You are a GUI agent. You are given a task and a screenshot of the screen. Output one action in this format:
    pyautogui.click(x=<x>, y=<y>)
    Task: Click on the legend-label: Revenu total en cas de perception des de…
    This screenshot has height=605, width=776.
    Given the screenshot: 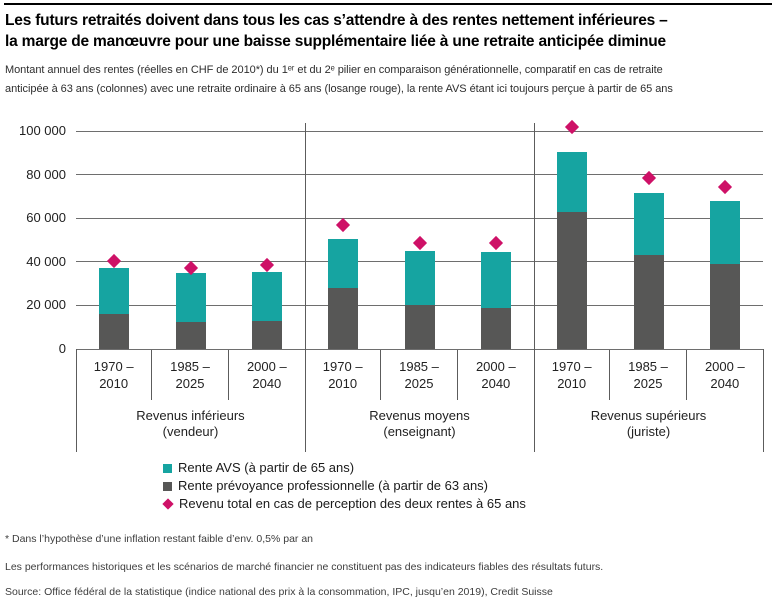 What is the action you would take?
    pyautogui.click(x=352, y=503)
    